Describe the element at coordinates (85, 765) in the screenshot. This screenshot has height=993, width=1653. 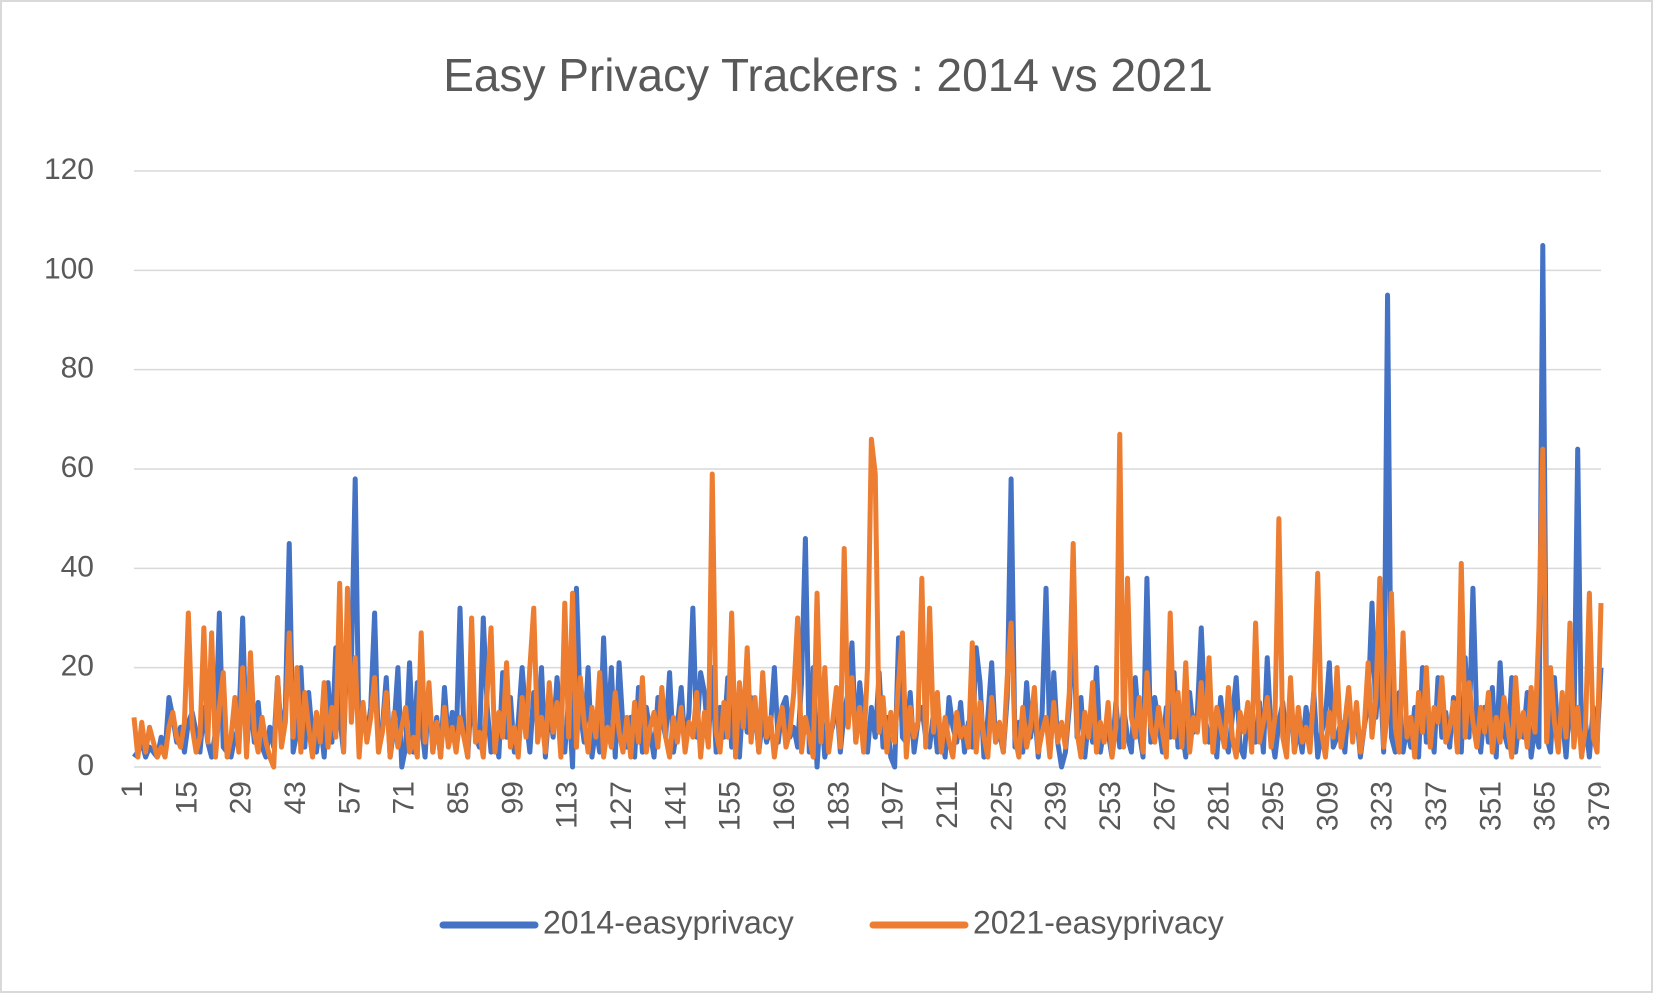
I see `y-tick-label: 0` at that location.